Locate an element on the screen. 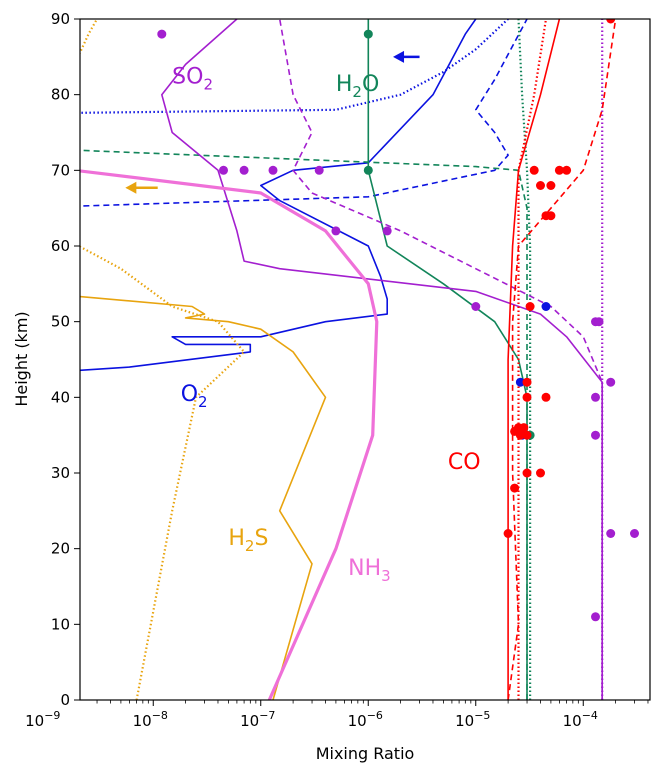  y-tick-label: 60 is located at coordinates (60, 246).